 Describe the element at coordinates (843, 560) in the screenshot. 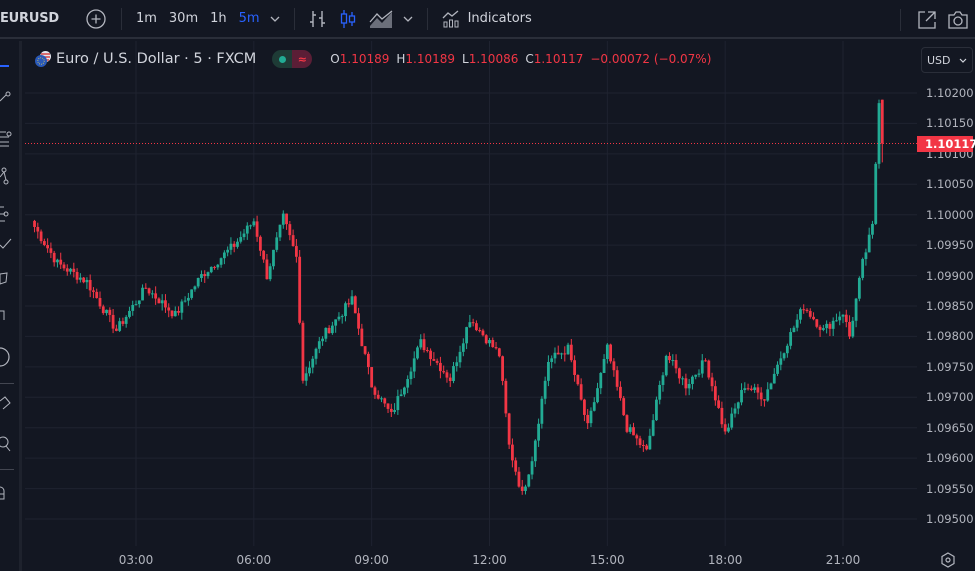

I see `time-tick: 21:00` at that location.